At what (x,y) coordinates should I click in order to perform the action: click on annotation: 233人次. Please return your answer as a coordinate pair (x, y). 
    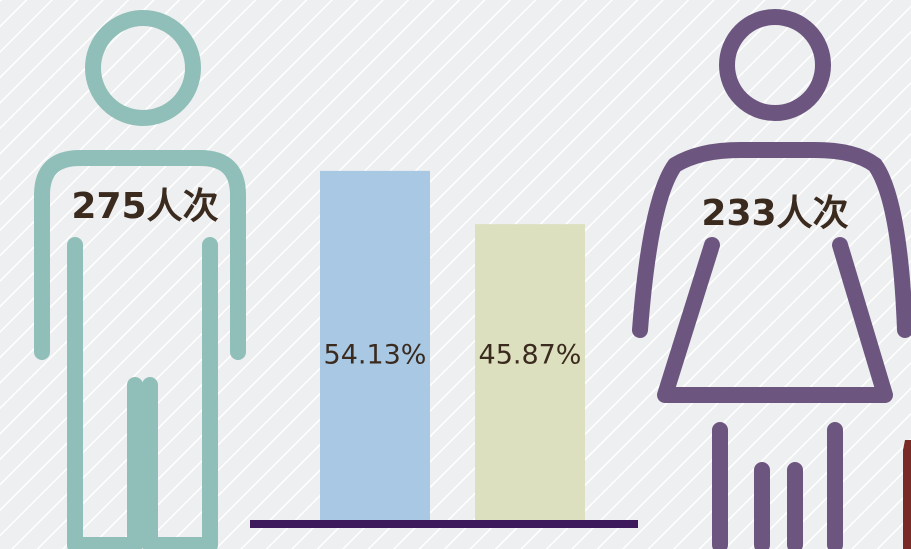
    Looking at the image, I should click on (774, 213).